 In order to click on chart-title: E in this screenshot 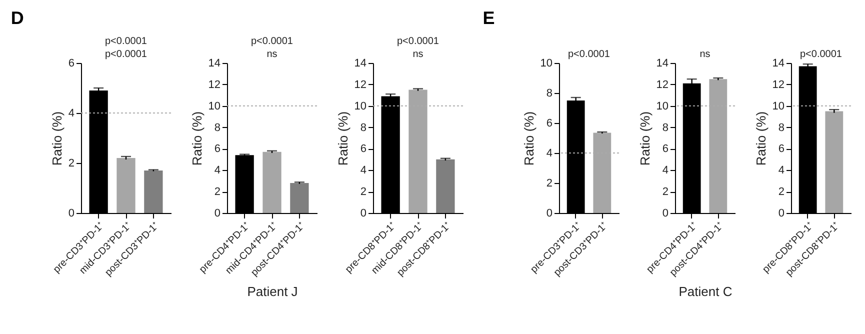, I will do `click(488, 18)`.